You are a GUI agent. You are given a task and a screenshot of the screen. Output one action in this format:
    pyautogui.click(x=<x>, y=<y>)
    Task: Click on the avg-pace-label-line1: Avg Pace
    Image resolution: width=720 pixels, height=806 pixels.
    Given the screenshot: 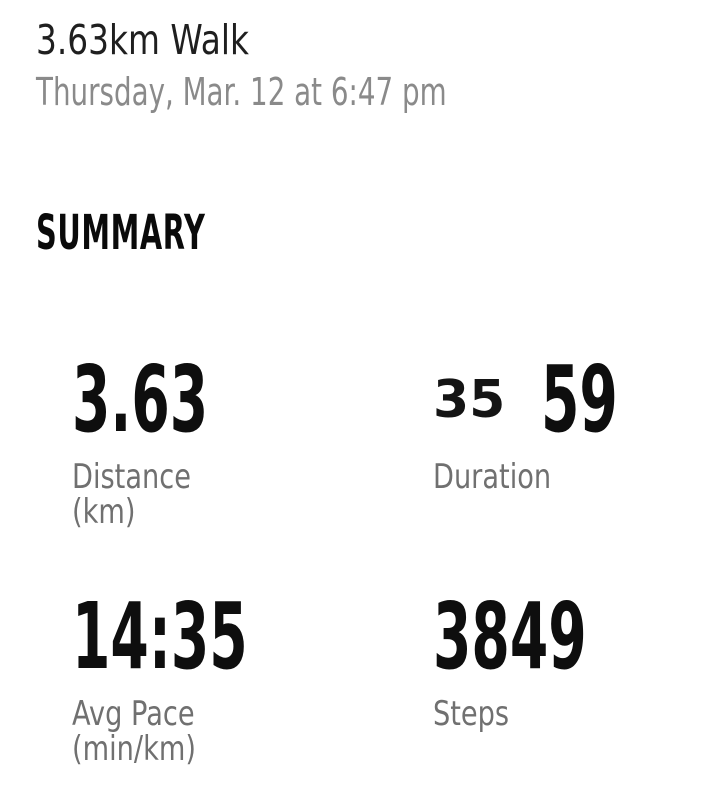 What is the action you would take?
    pyautogui.click(x=133, y=714)
    